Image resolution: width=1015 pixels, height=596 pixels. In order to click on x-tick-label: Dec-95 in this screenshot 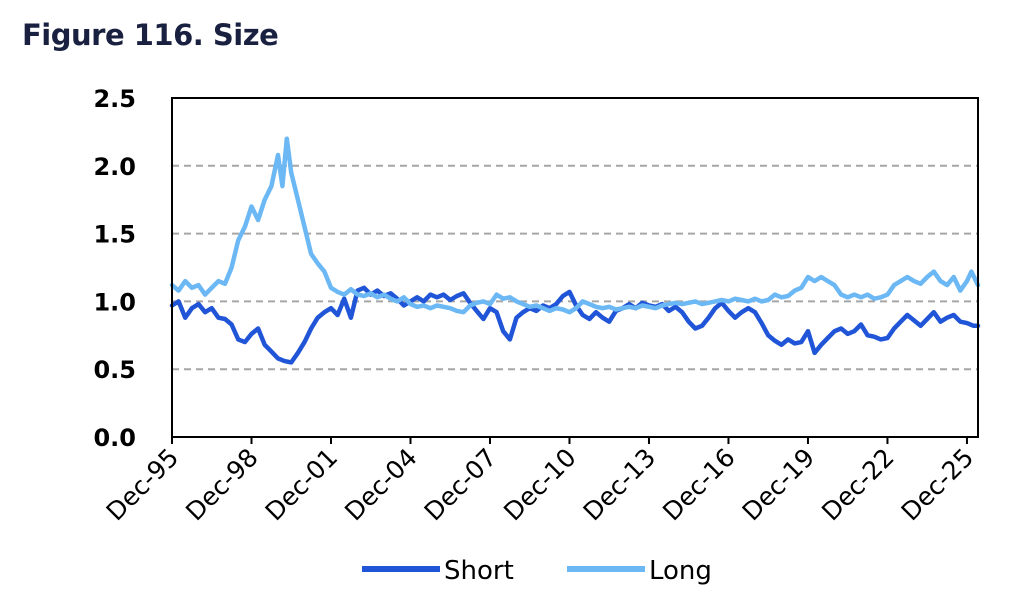, I will do `click(143, 485)`.